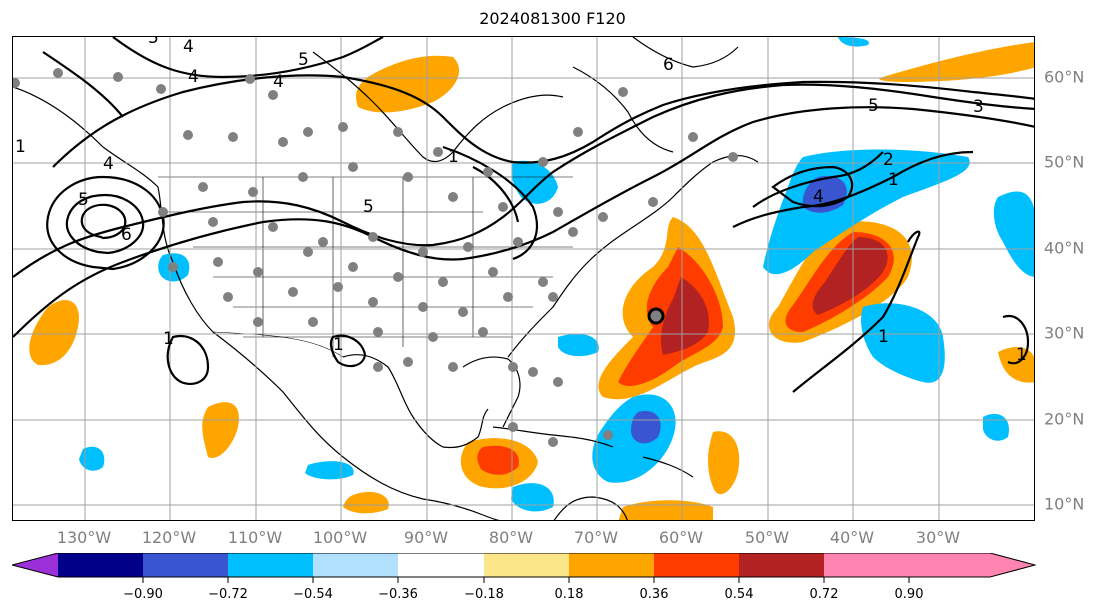  I want to click on colorbar-tick-label: 0.72, so click(824, 594).